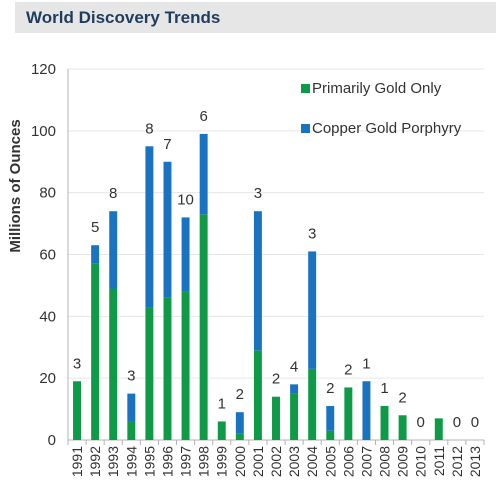 Image resolution: width=496 pixels, height=486 pixels. I want to click on legend-label: Primarily Gold Only, so click(377, 88).